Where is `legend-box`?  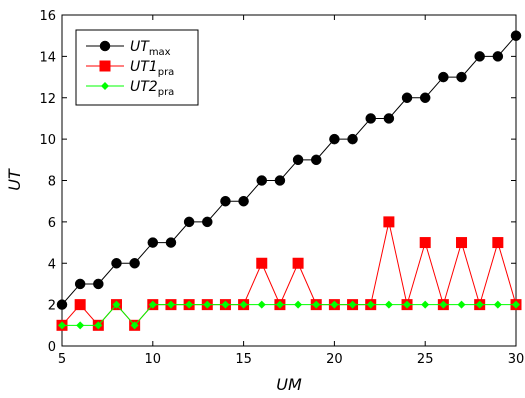 legend-box is located at coordinates (137, 67).